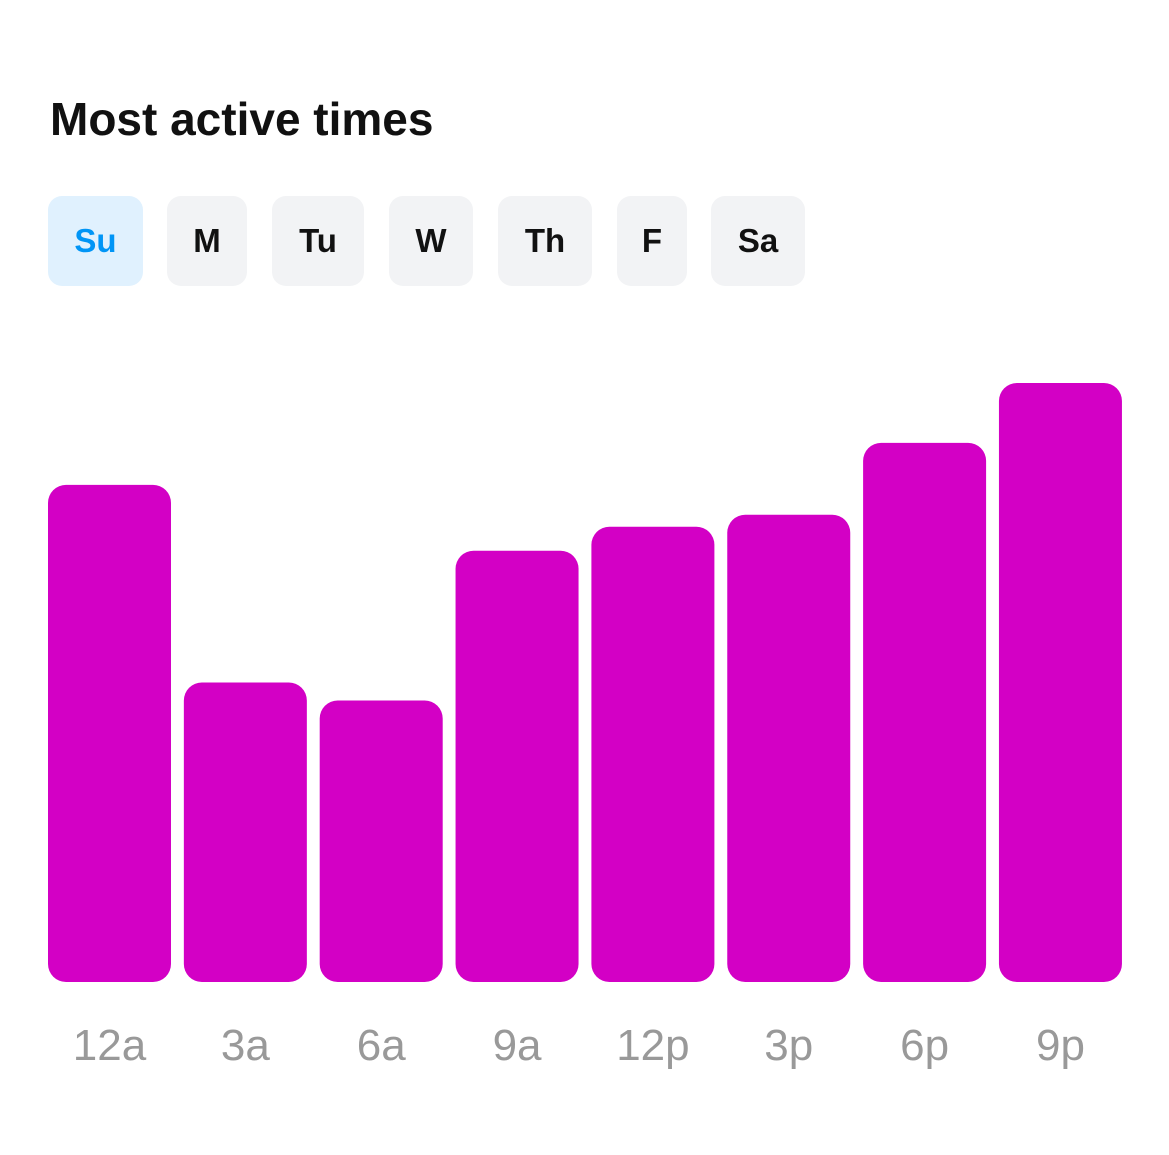 Image resolution: width=1169 pixels, height=1155 pixels. I want to click on day-tab-friday: F, so click(652, 241).